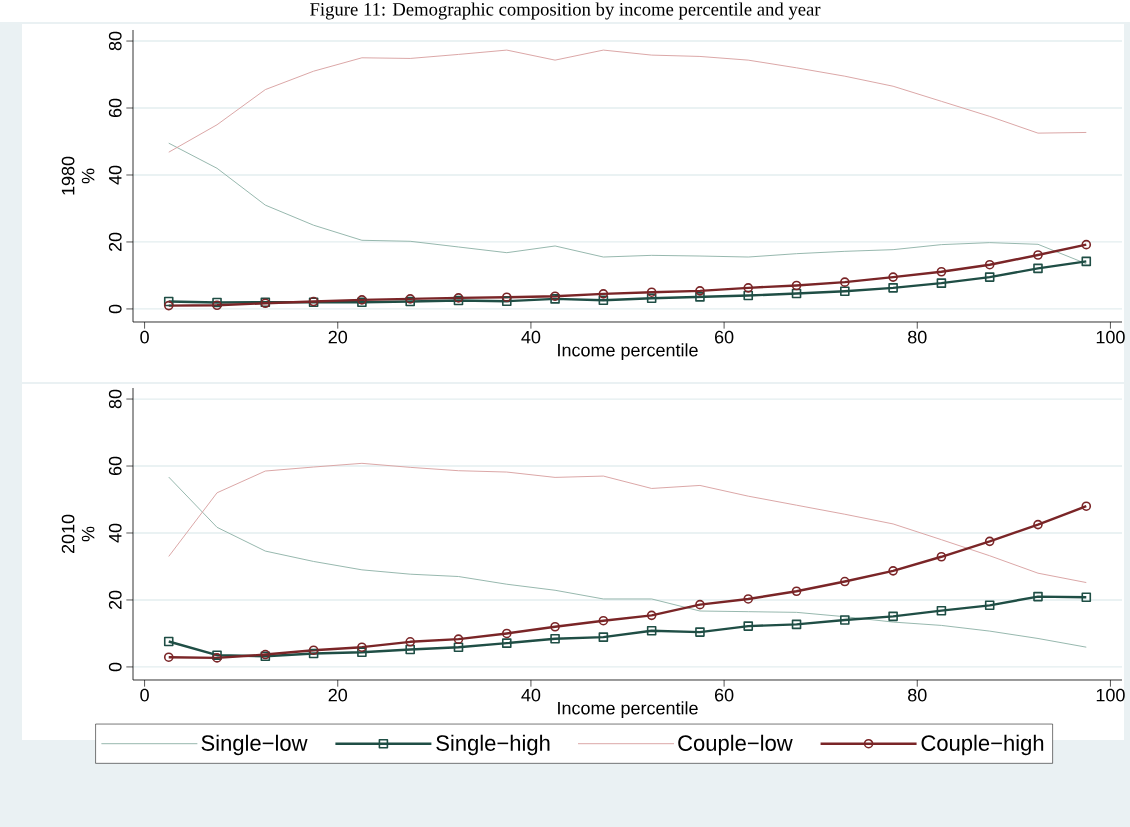 This screenshot has height=827, width=1130. What do you see at coordinates (493, 745) in the screenshot?
I see `legend-label: Single−high` at bounding box center [493, 745].